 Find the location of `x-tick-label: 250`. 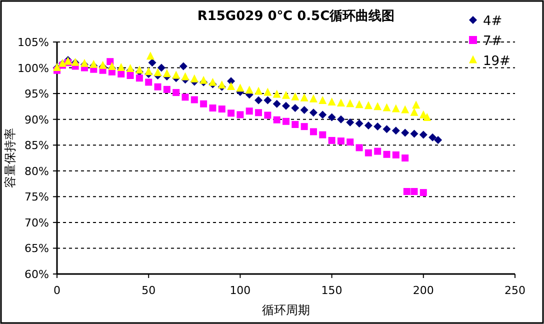

x-tick-label: 250 is located at coordinates (515, 290).